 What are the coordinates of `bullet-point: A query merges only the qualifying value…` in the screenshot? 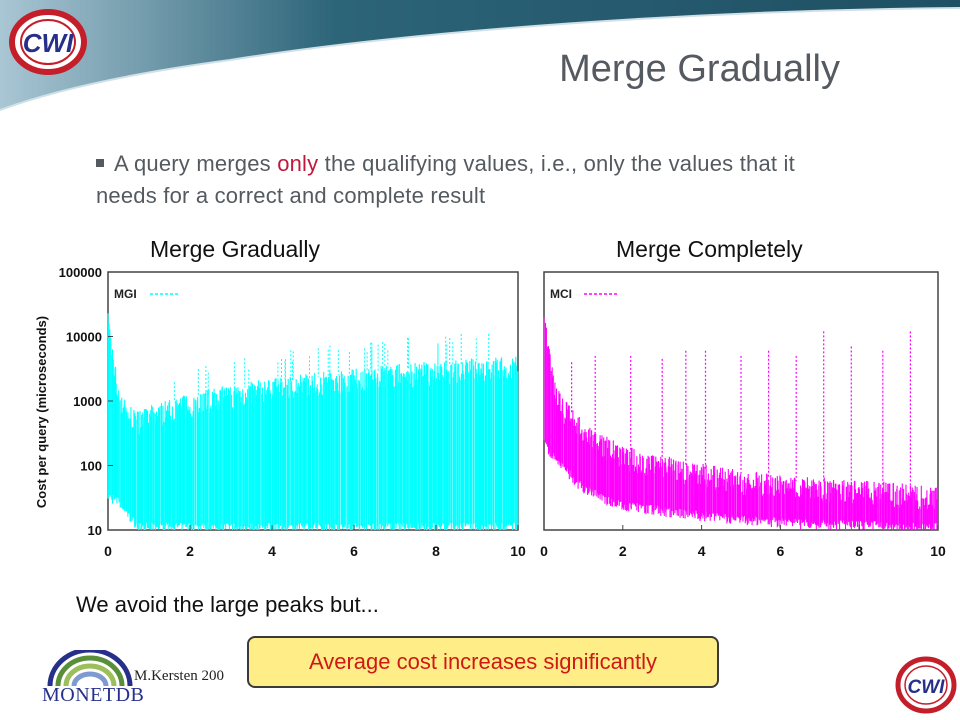 It's located at (476, 180).